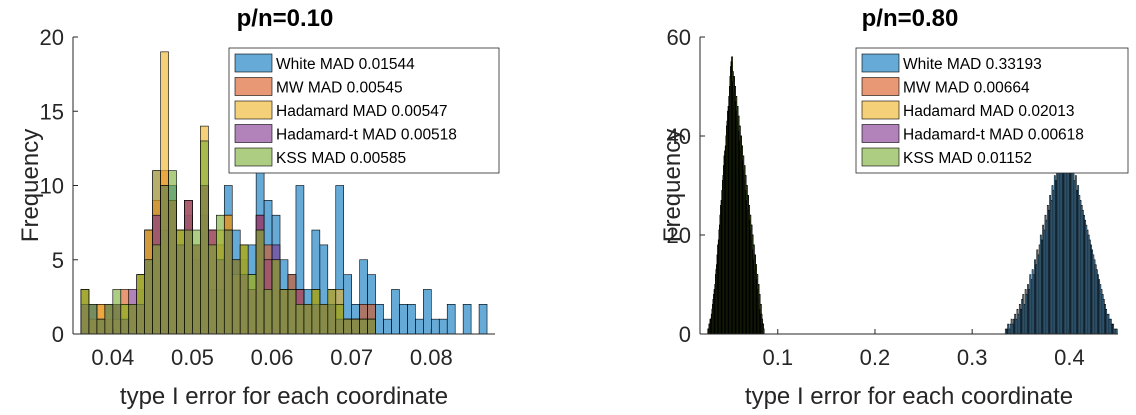 The height and width of the screenshot is (415, 1136). I want to click on legend-entry: MW MAD 0.00664, so click(966, 88).